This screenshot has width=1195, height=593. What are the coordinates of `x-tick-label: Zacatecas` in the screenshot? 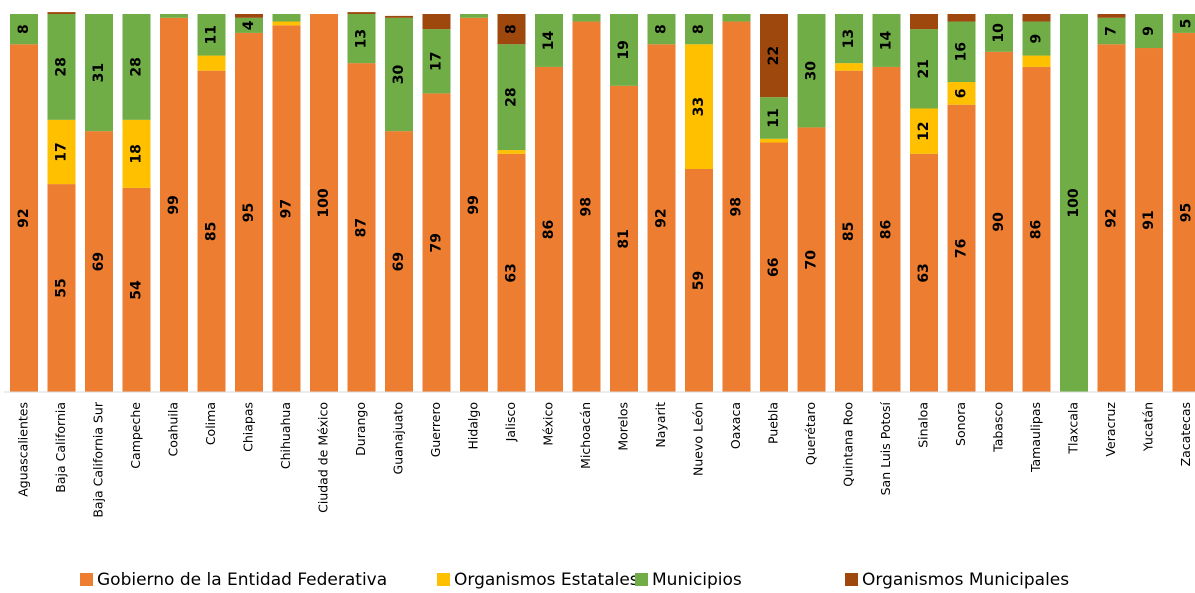 It's located at (1185, 434).